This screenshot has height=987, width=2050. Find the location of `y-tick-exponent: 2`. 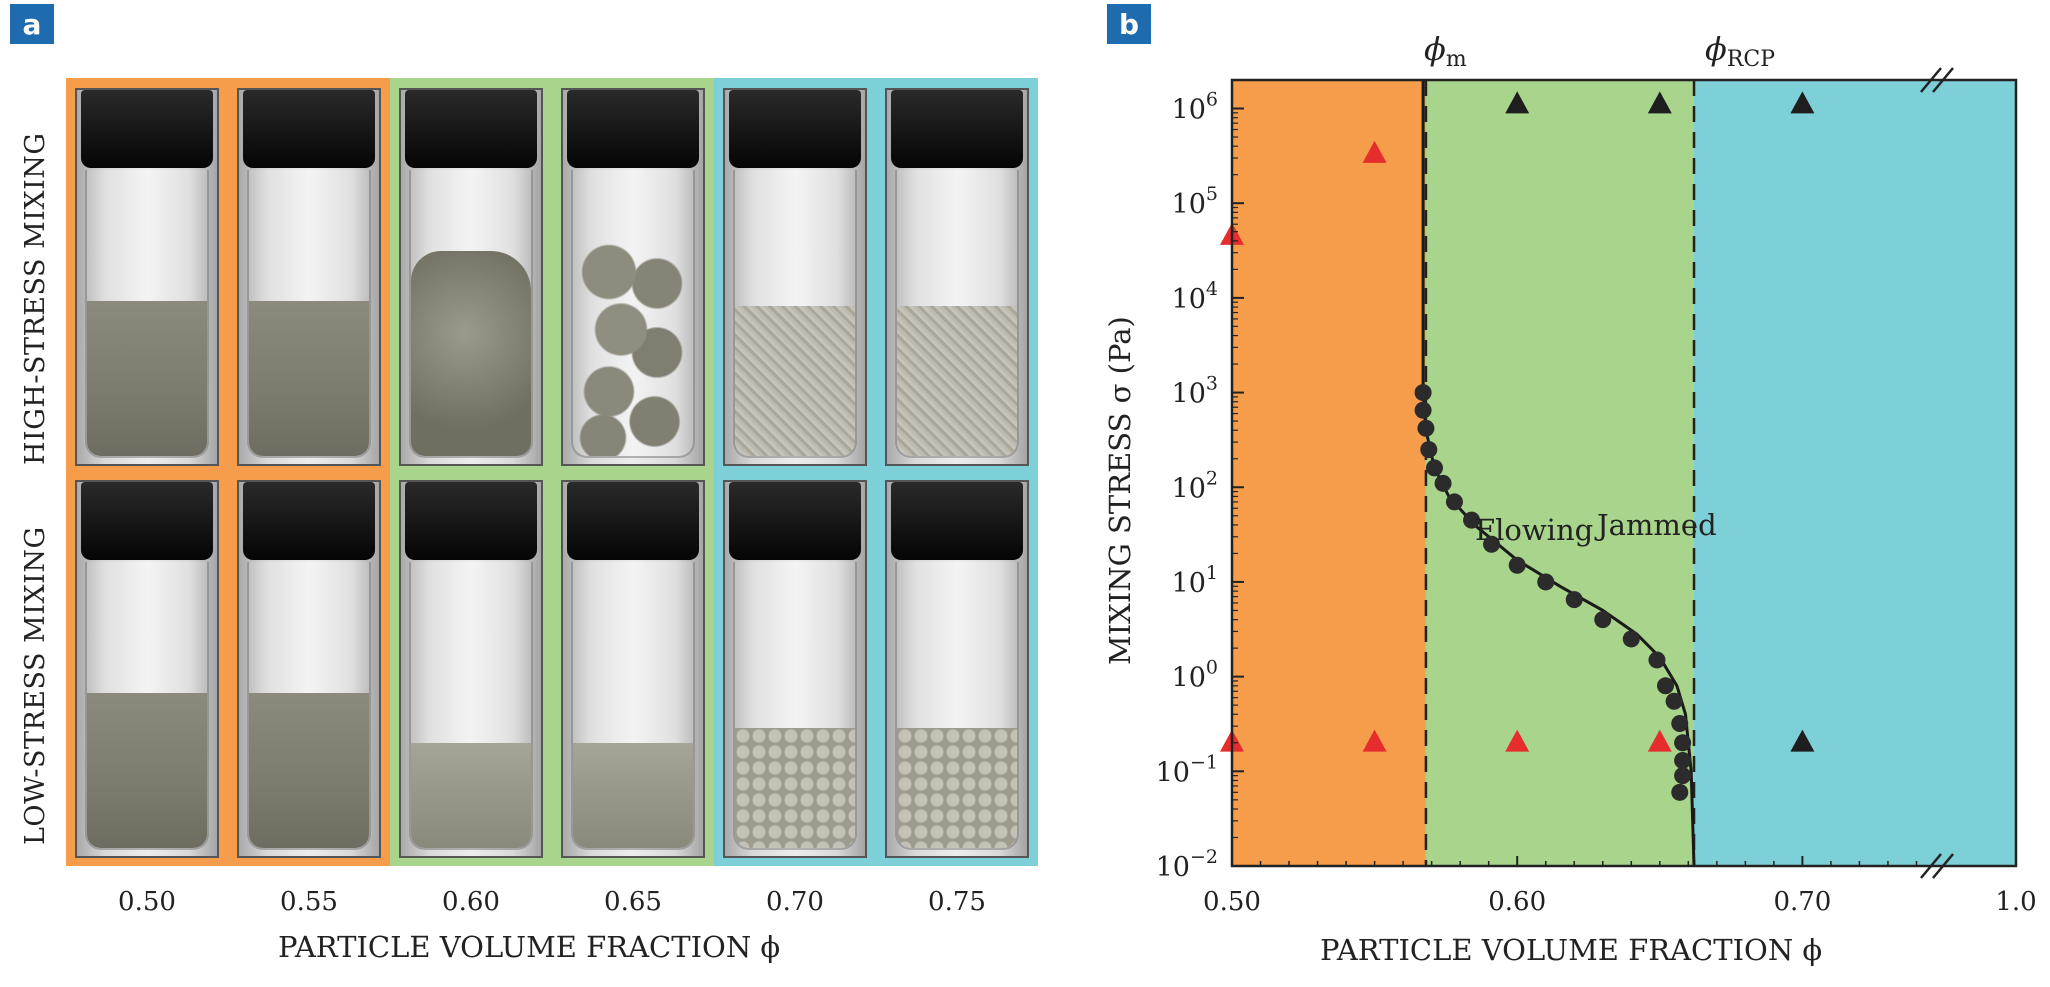

y-tick-exponent: 2 is located at coordinates (1212, 478).